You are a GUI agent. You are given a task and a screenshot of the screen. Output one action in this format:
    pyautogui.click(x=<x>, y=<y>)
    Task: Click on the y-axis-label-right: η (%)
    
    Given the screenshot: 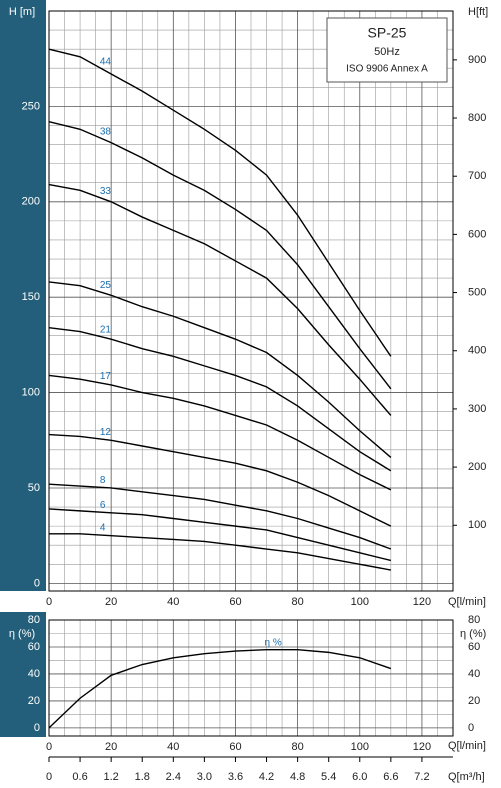 What is the action you would take?
    pyautogui.click(x=473, y=634)
    